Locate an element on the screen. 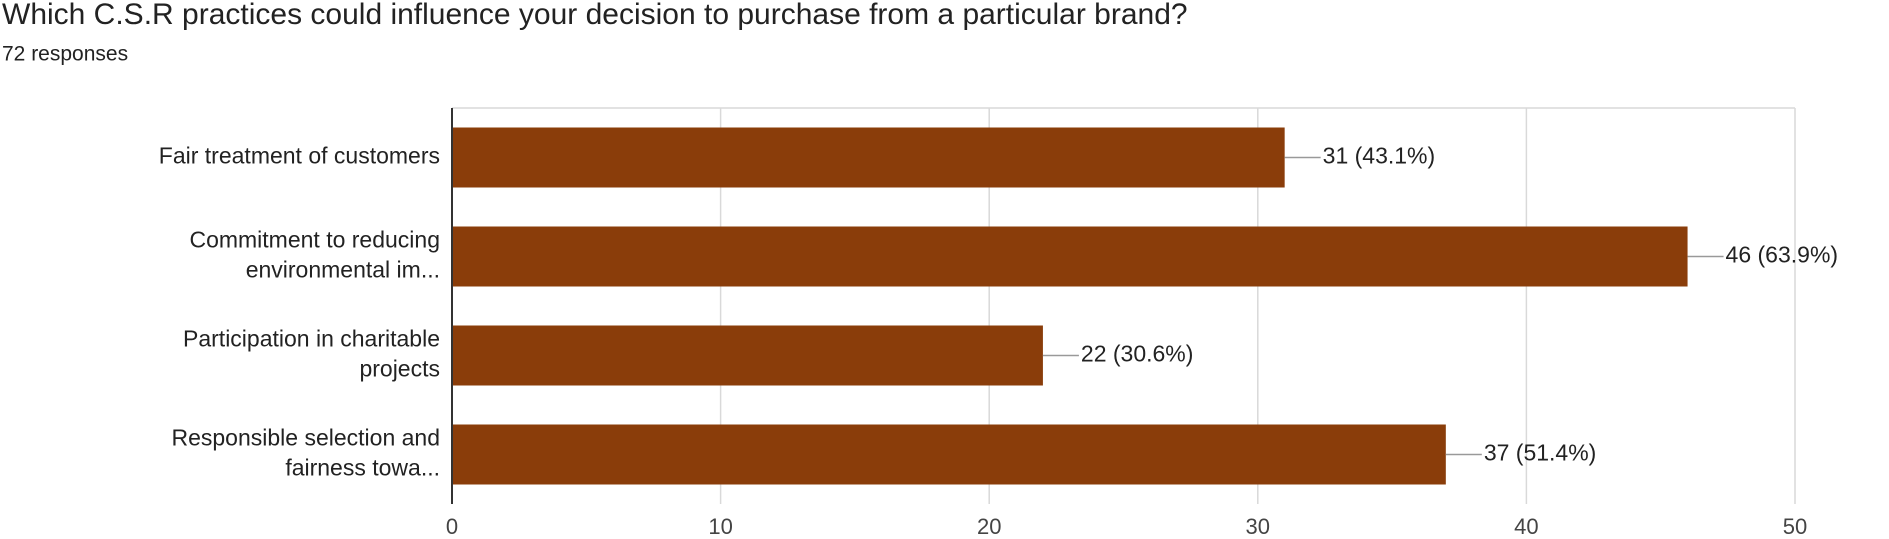 The image size is (1889, 539). value-label: 22 (30.6%) is located at coordinates (1137, 354).